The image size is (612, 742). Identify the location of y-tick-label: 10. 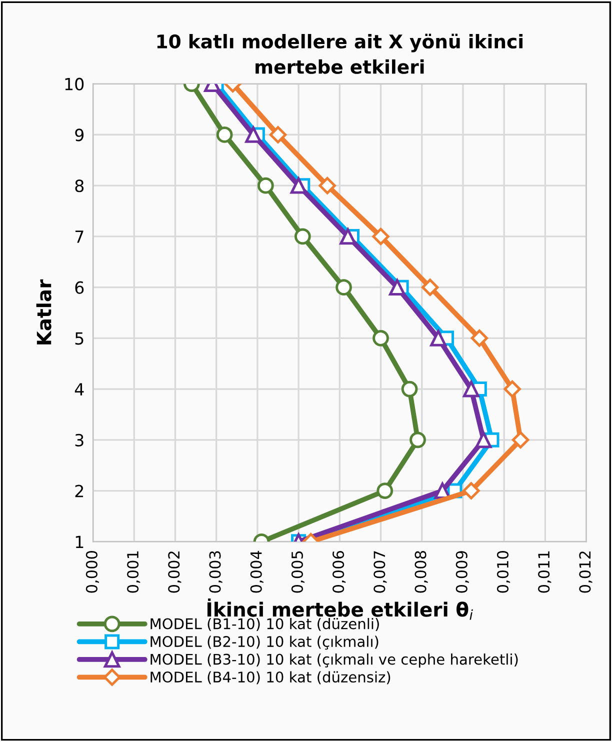
(74, 84).